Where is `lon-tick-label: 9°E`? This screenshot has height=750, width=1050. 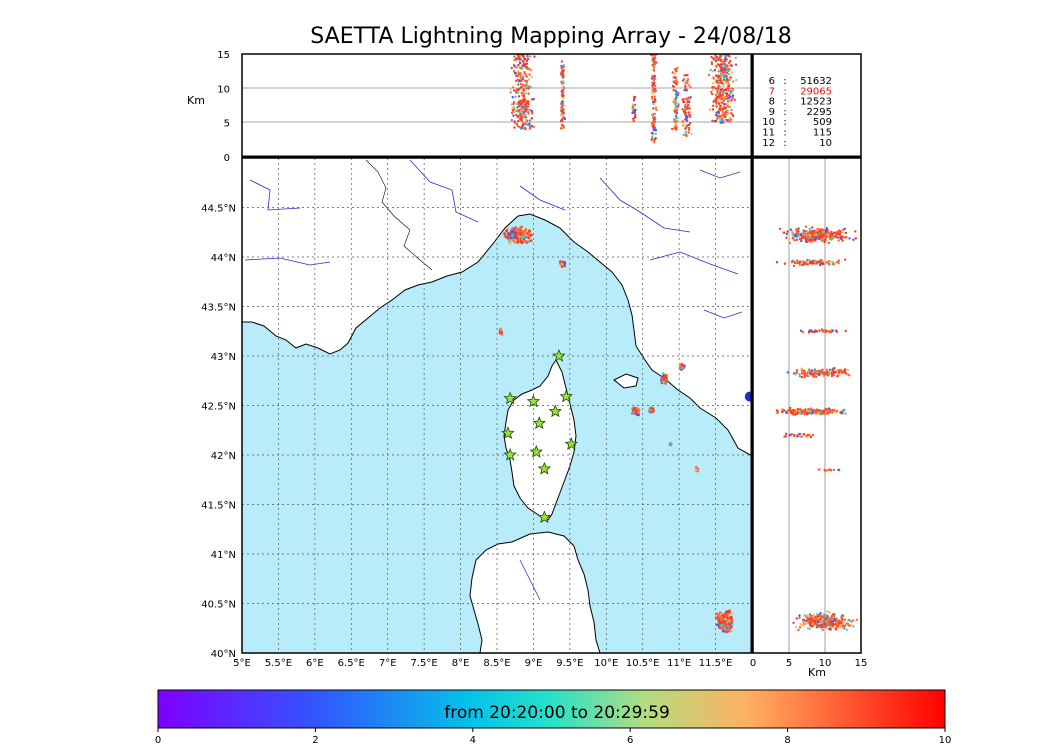
lon-tick-label: 9°E is located at coordinates (534, 663).